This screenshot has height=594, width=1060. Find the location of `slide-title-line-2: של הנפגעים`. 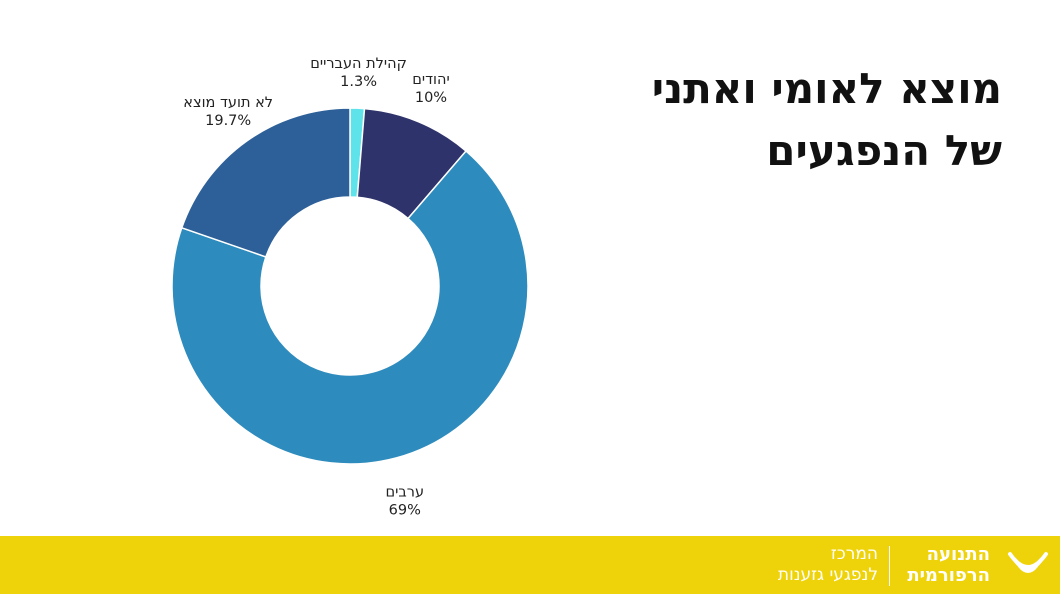

slide-title-line-2: של הנפגעים is located at coordinates (884, 150).